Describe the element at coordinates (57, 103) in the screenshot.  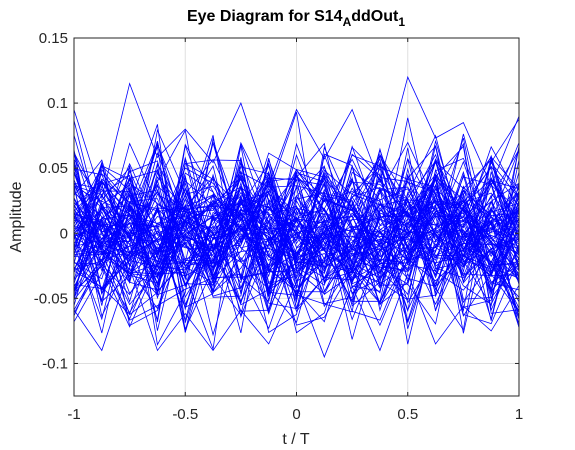
I see `y-tick-label-4: 0.1` at that location.